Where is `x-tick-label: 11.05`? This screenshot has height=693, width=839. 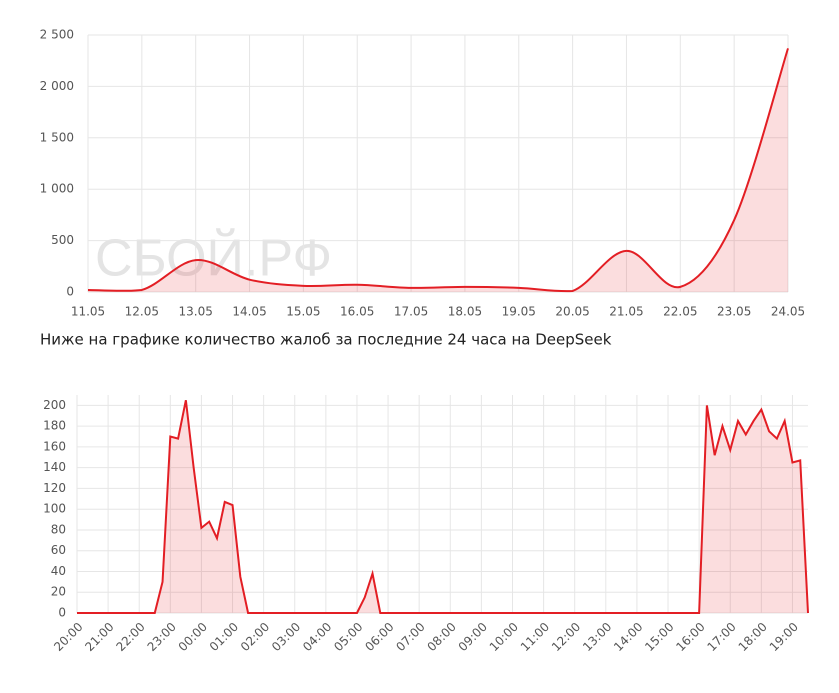
x-tick-label: 11.05 is located at coordinates (88, 312).